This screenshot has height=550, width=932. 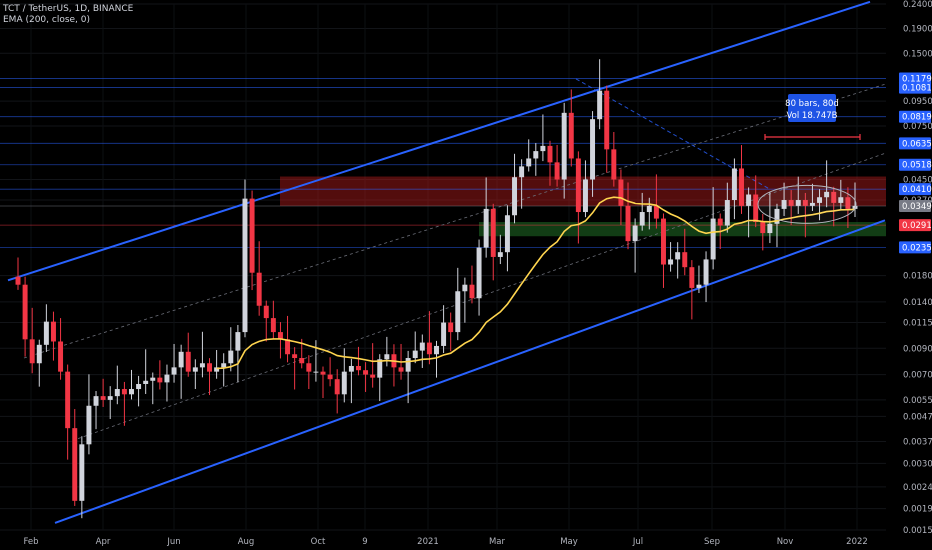 I want to click on time-tick-label: Sep, so click(x=712, y=542).